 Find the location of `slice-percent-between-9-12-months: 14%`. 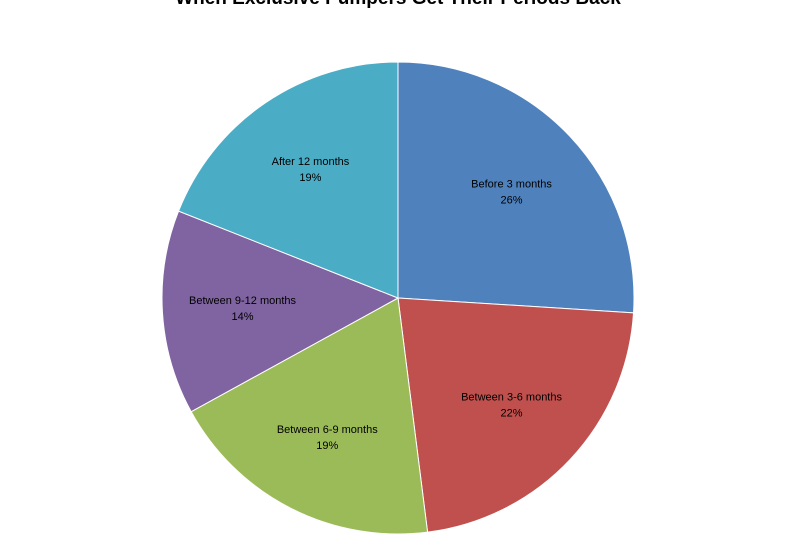

slice-percent-between-9-12-months: 14% is located at coordinates (243, 317).